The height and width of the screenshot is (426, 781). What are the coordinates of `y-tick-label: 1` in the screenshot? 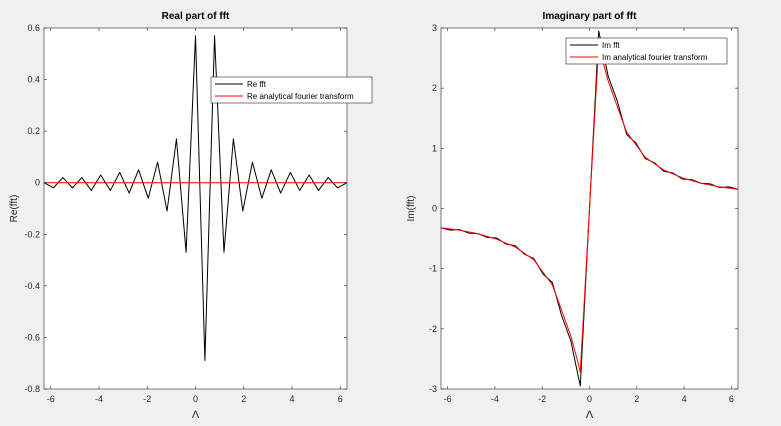 It's located at (434, 148).